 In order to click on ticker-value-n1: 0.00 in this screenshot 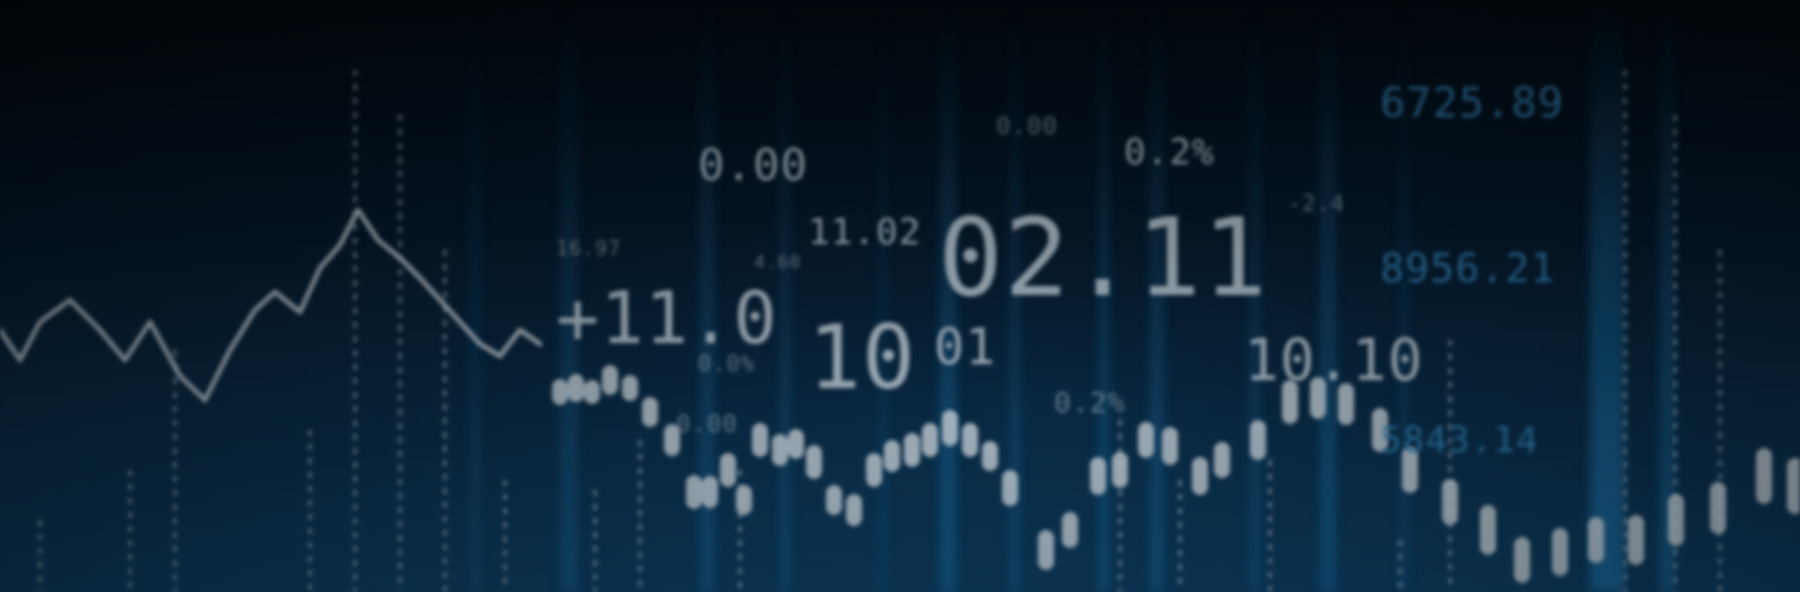, I will do `click(753, 165)`.